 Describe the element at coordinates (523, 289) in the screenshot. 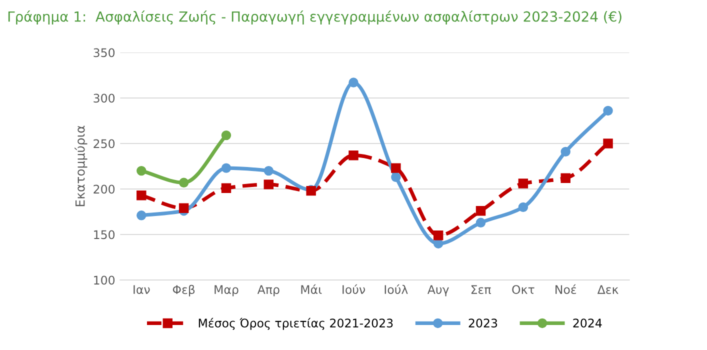

I see `x-tick-label: Οκτ` at that location.